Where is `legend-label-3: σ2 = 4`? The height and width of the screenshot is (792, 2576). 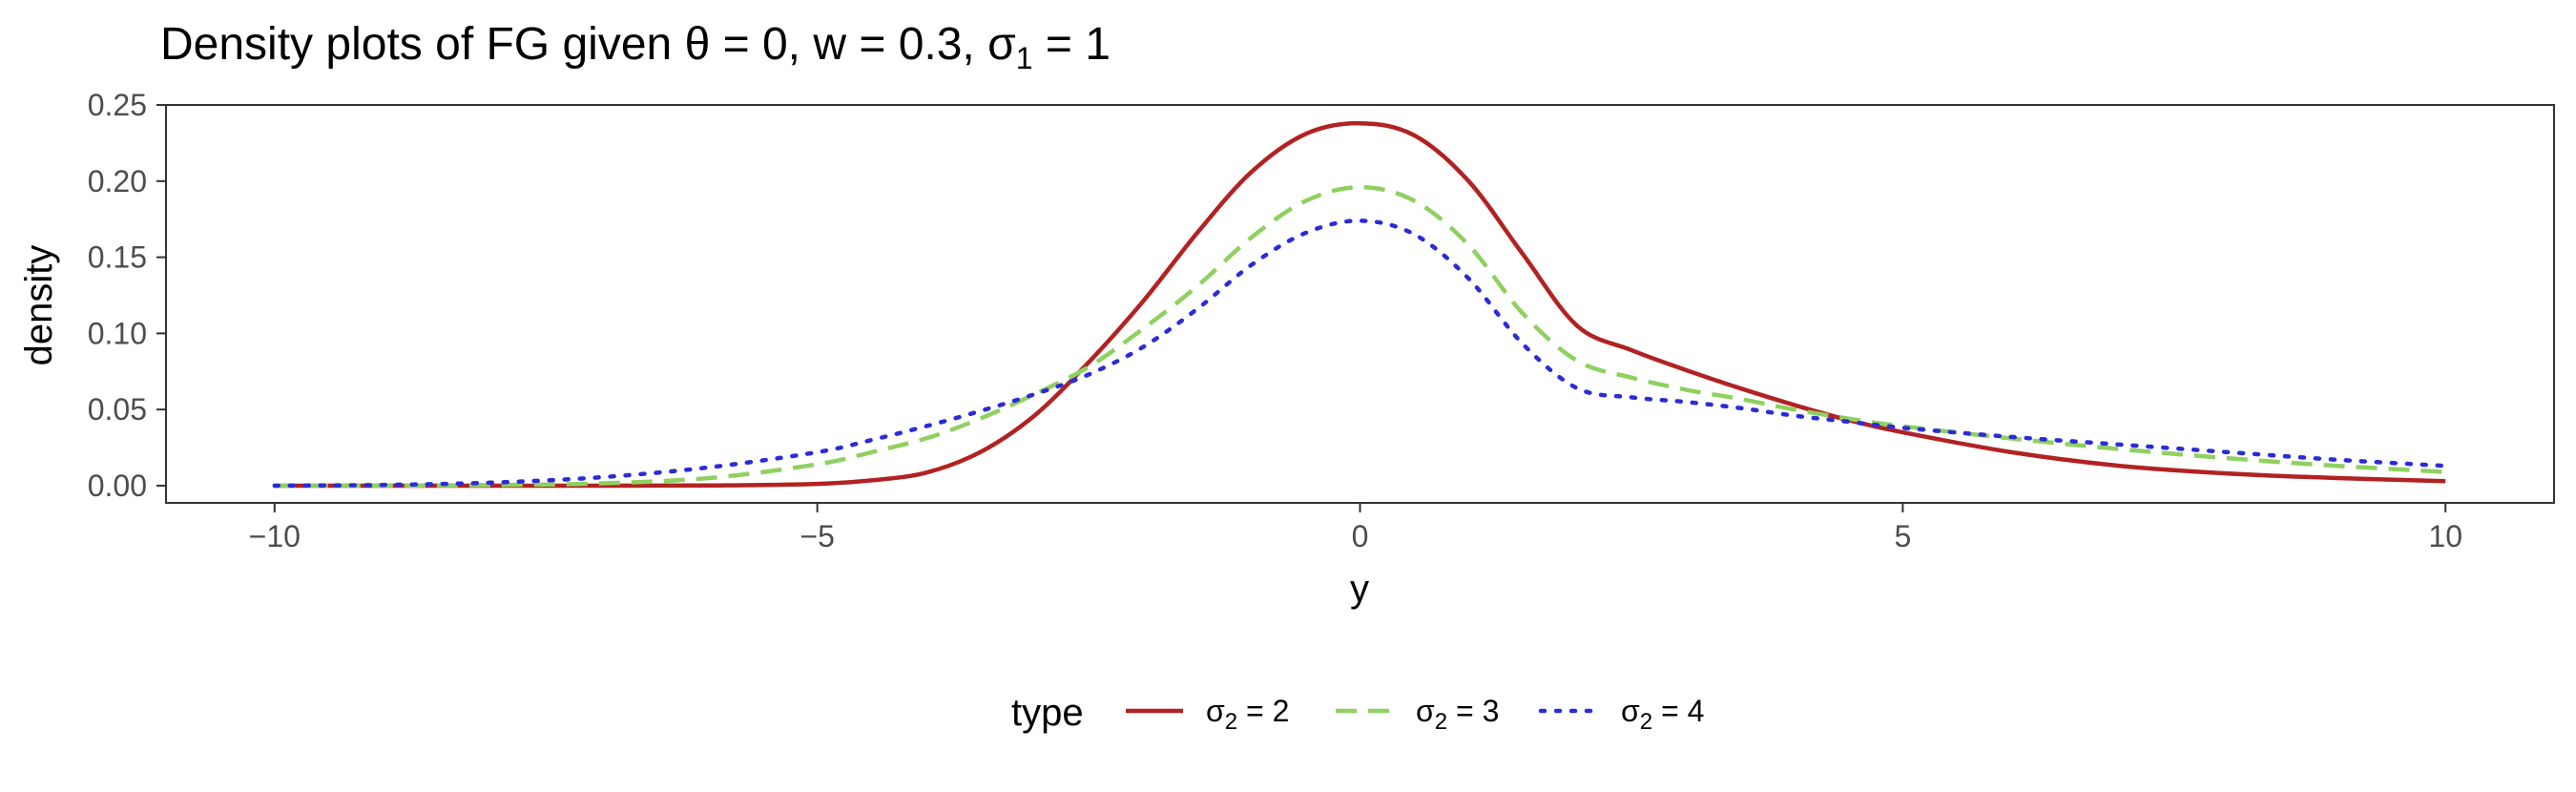 legend-label-3: σ2 = 4 is located at coordinates (1662, 715).